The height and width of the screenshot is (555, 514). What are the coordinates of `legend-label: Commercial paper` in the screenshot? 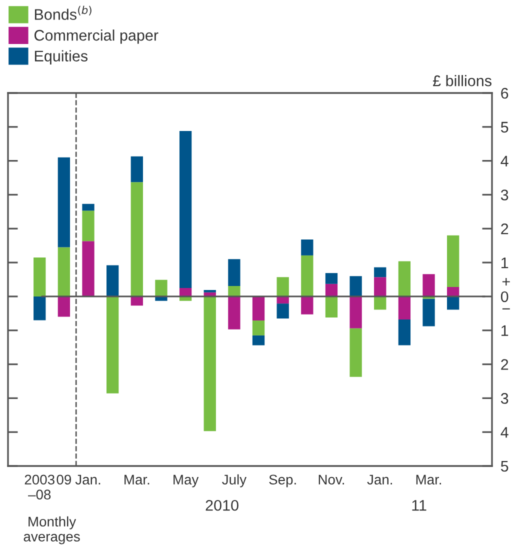 It's located at (96, 37).